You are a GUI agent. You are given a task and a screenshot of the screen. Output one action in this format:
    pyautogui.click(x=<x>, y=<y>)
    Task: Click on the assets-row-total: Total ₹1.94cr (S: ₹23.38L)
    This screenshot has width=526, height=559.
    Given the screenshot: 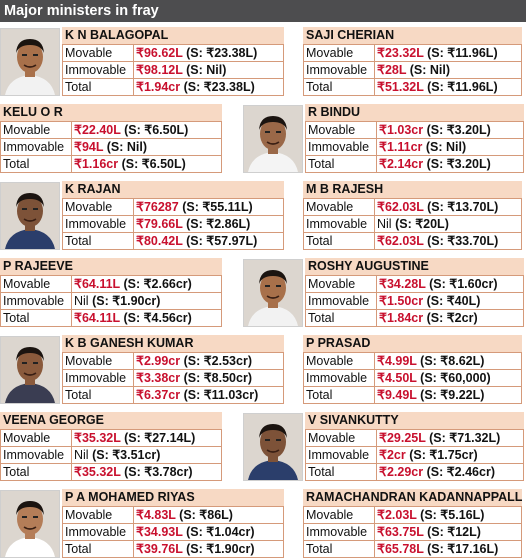 What is the action you would take?
    pyautogui.click(x=173, y=87)
    